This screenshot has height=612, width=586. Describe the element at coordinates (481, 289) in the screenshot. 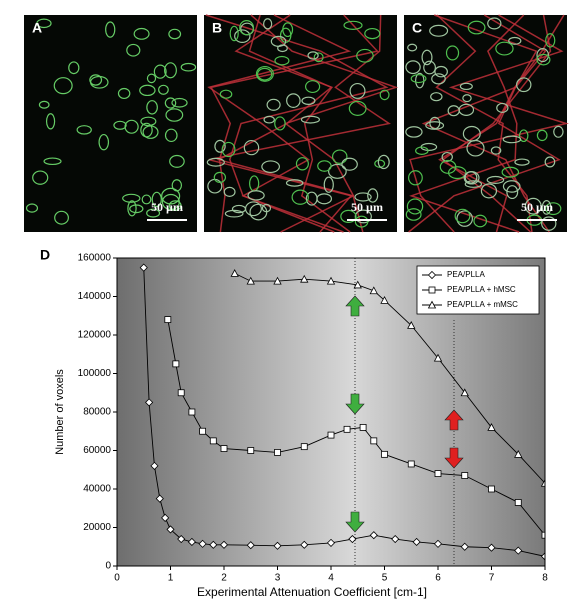

I see `legend-label: PEA/PLLA + hMSC` at that location.